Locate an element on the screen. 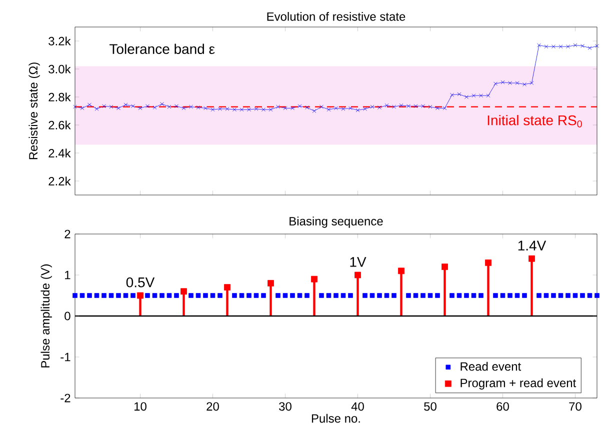 The image size is (606, 445). y-tick-label: 2 is located at coordinates (67, 234).